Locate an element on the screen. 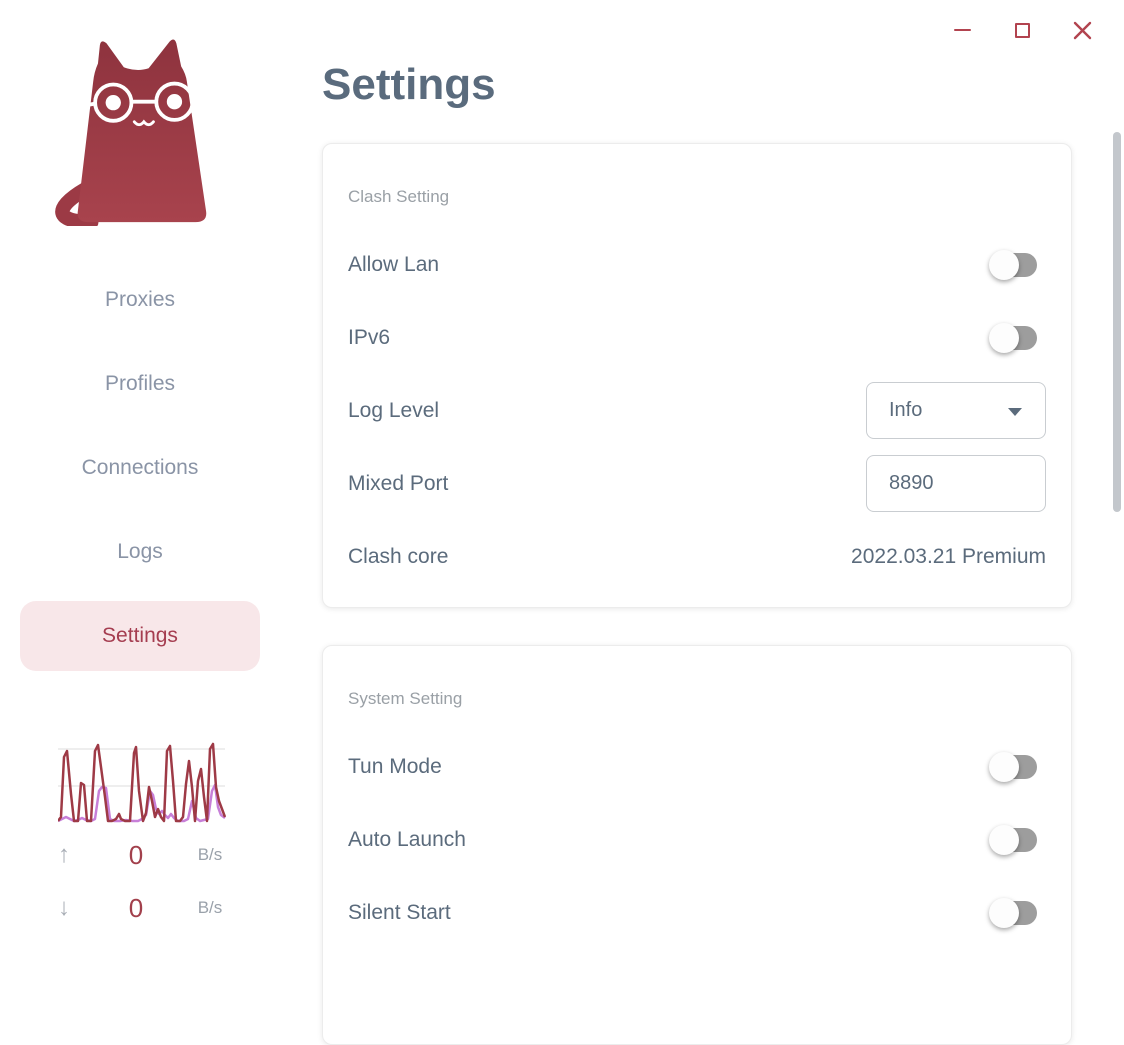  setting-label: Silent Start is located at coordinates (399, 912).